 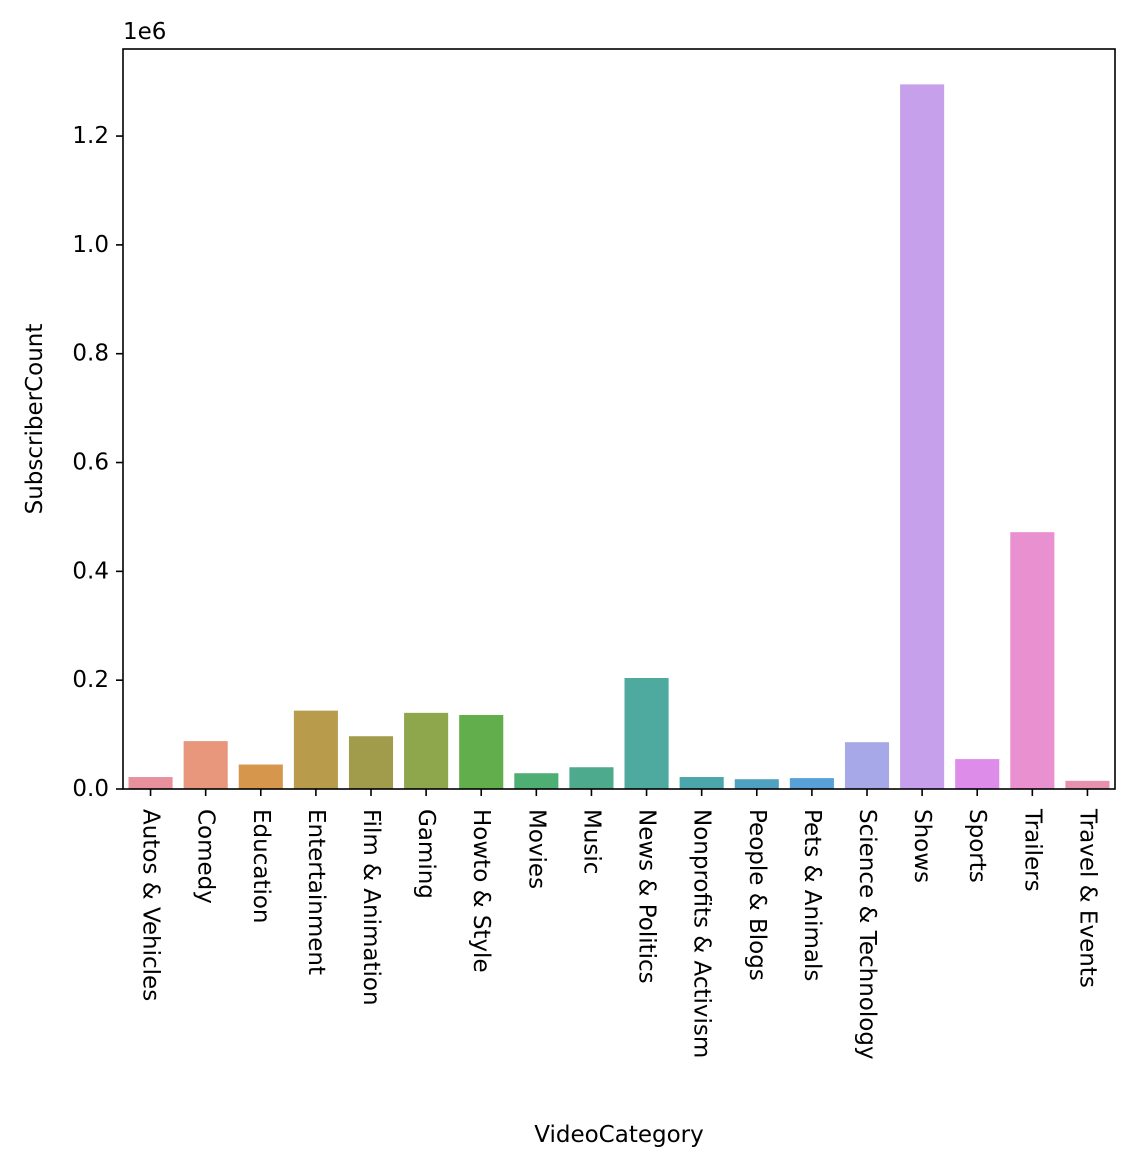 What do you see at coordinates (756, 784) in the screenshot?
I see `bar-people-blogs` at bounding box center [756, 784].